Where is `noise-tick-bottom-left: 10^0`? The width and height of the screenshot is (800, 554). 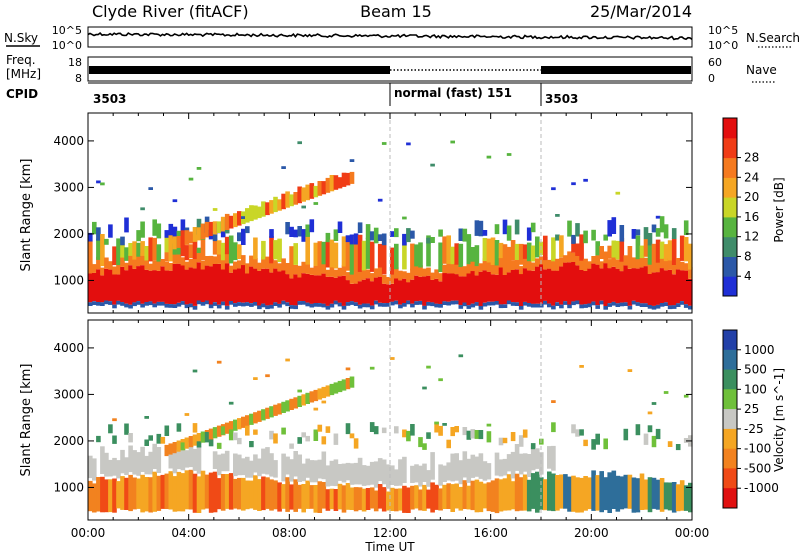
noise-tick-bottom-left: 10^0 is located at coordinates (67, 45).